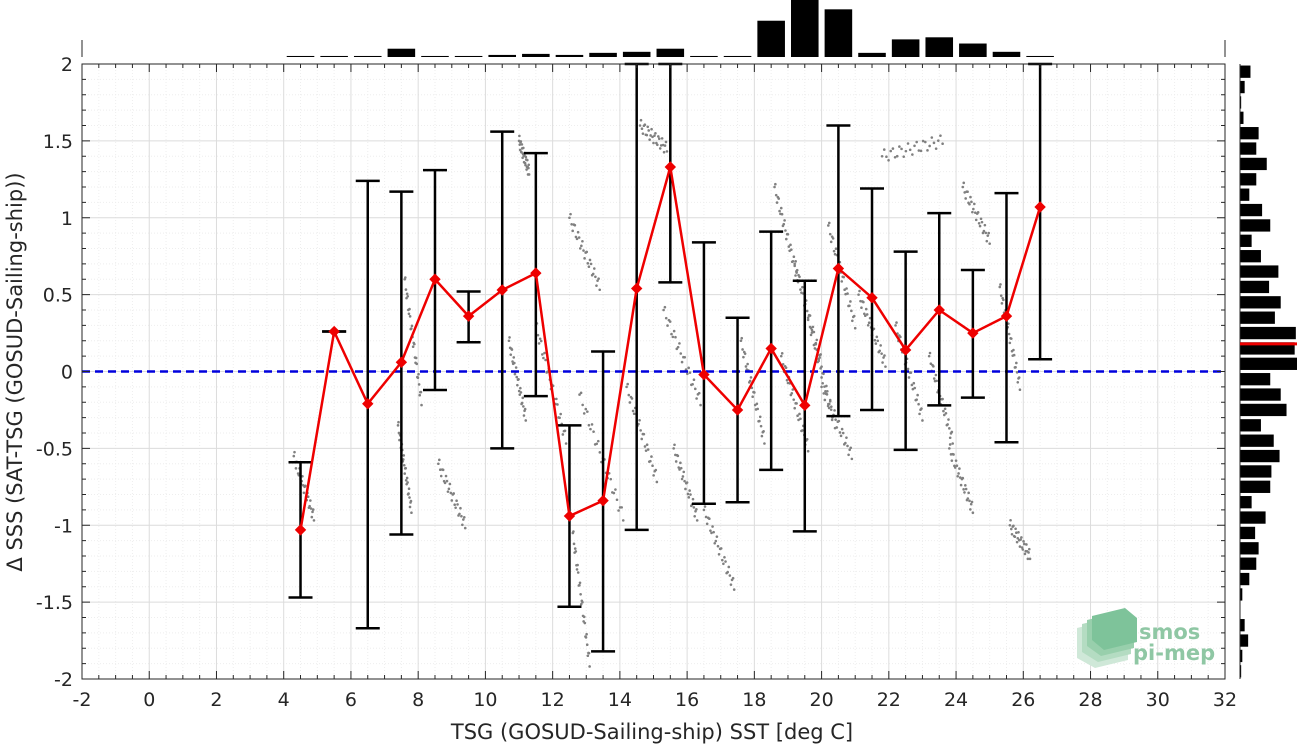  I want to click on histogram-y, so click(1268, 371).